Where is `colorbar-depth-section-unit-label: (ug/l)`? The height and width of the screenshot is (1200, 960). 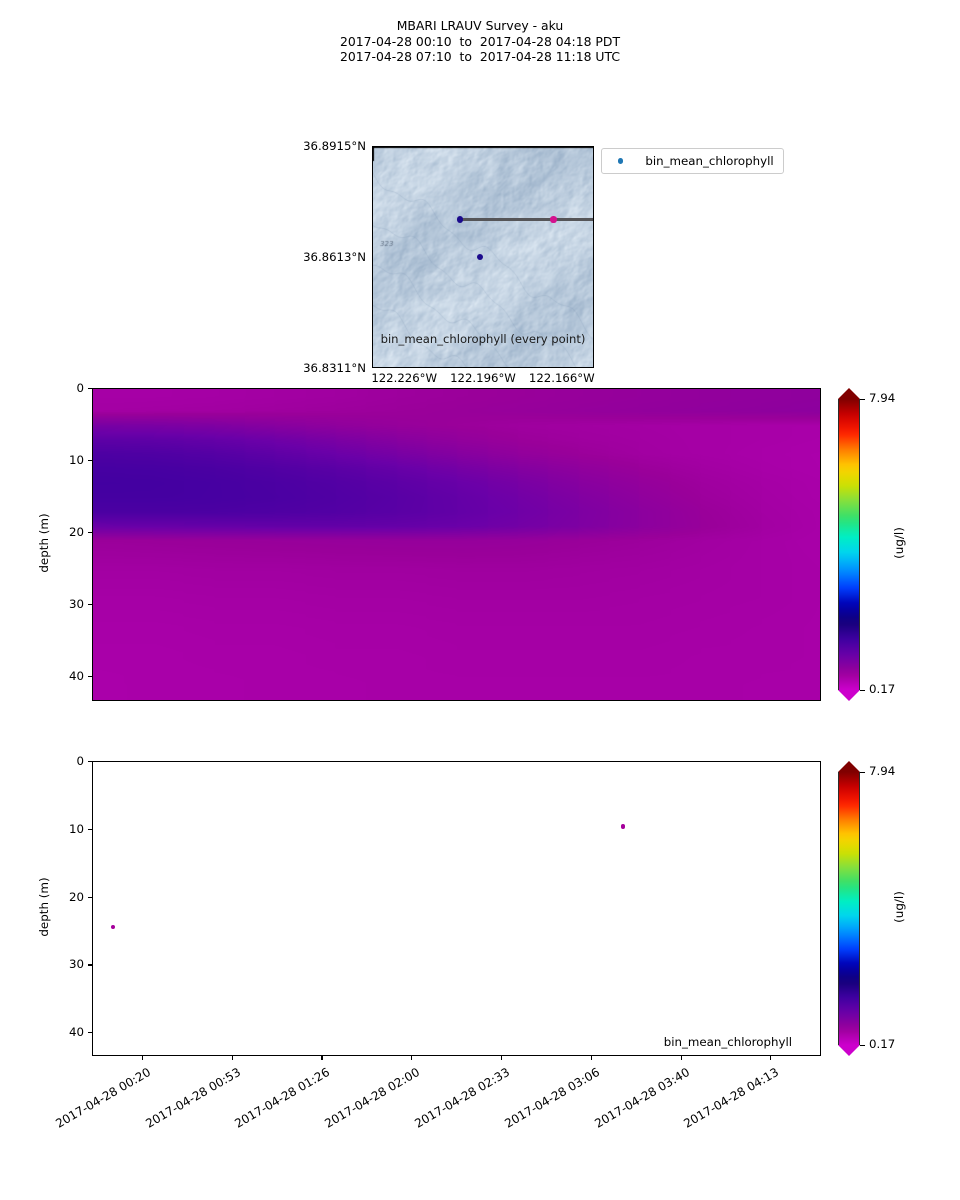 colorbar-depth-section-unit-label: (ug/l) is located at coordinates (899, 542).